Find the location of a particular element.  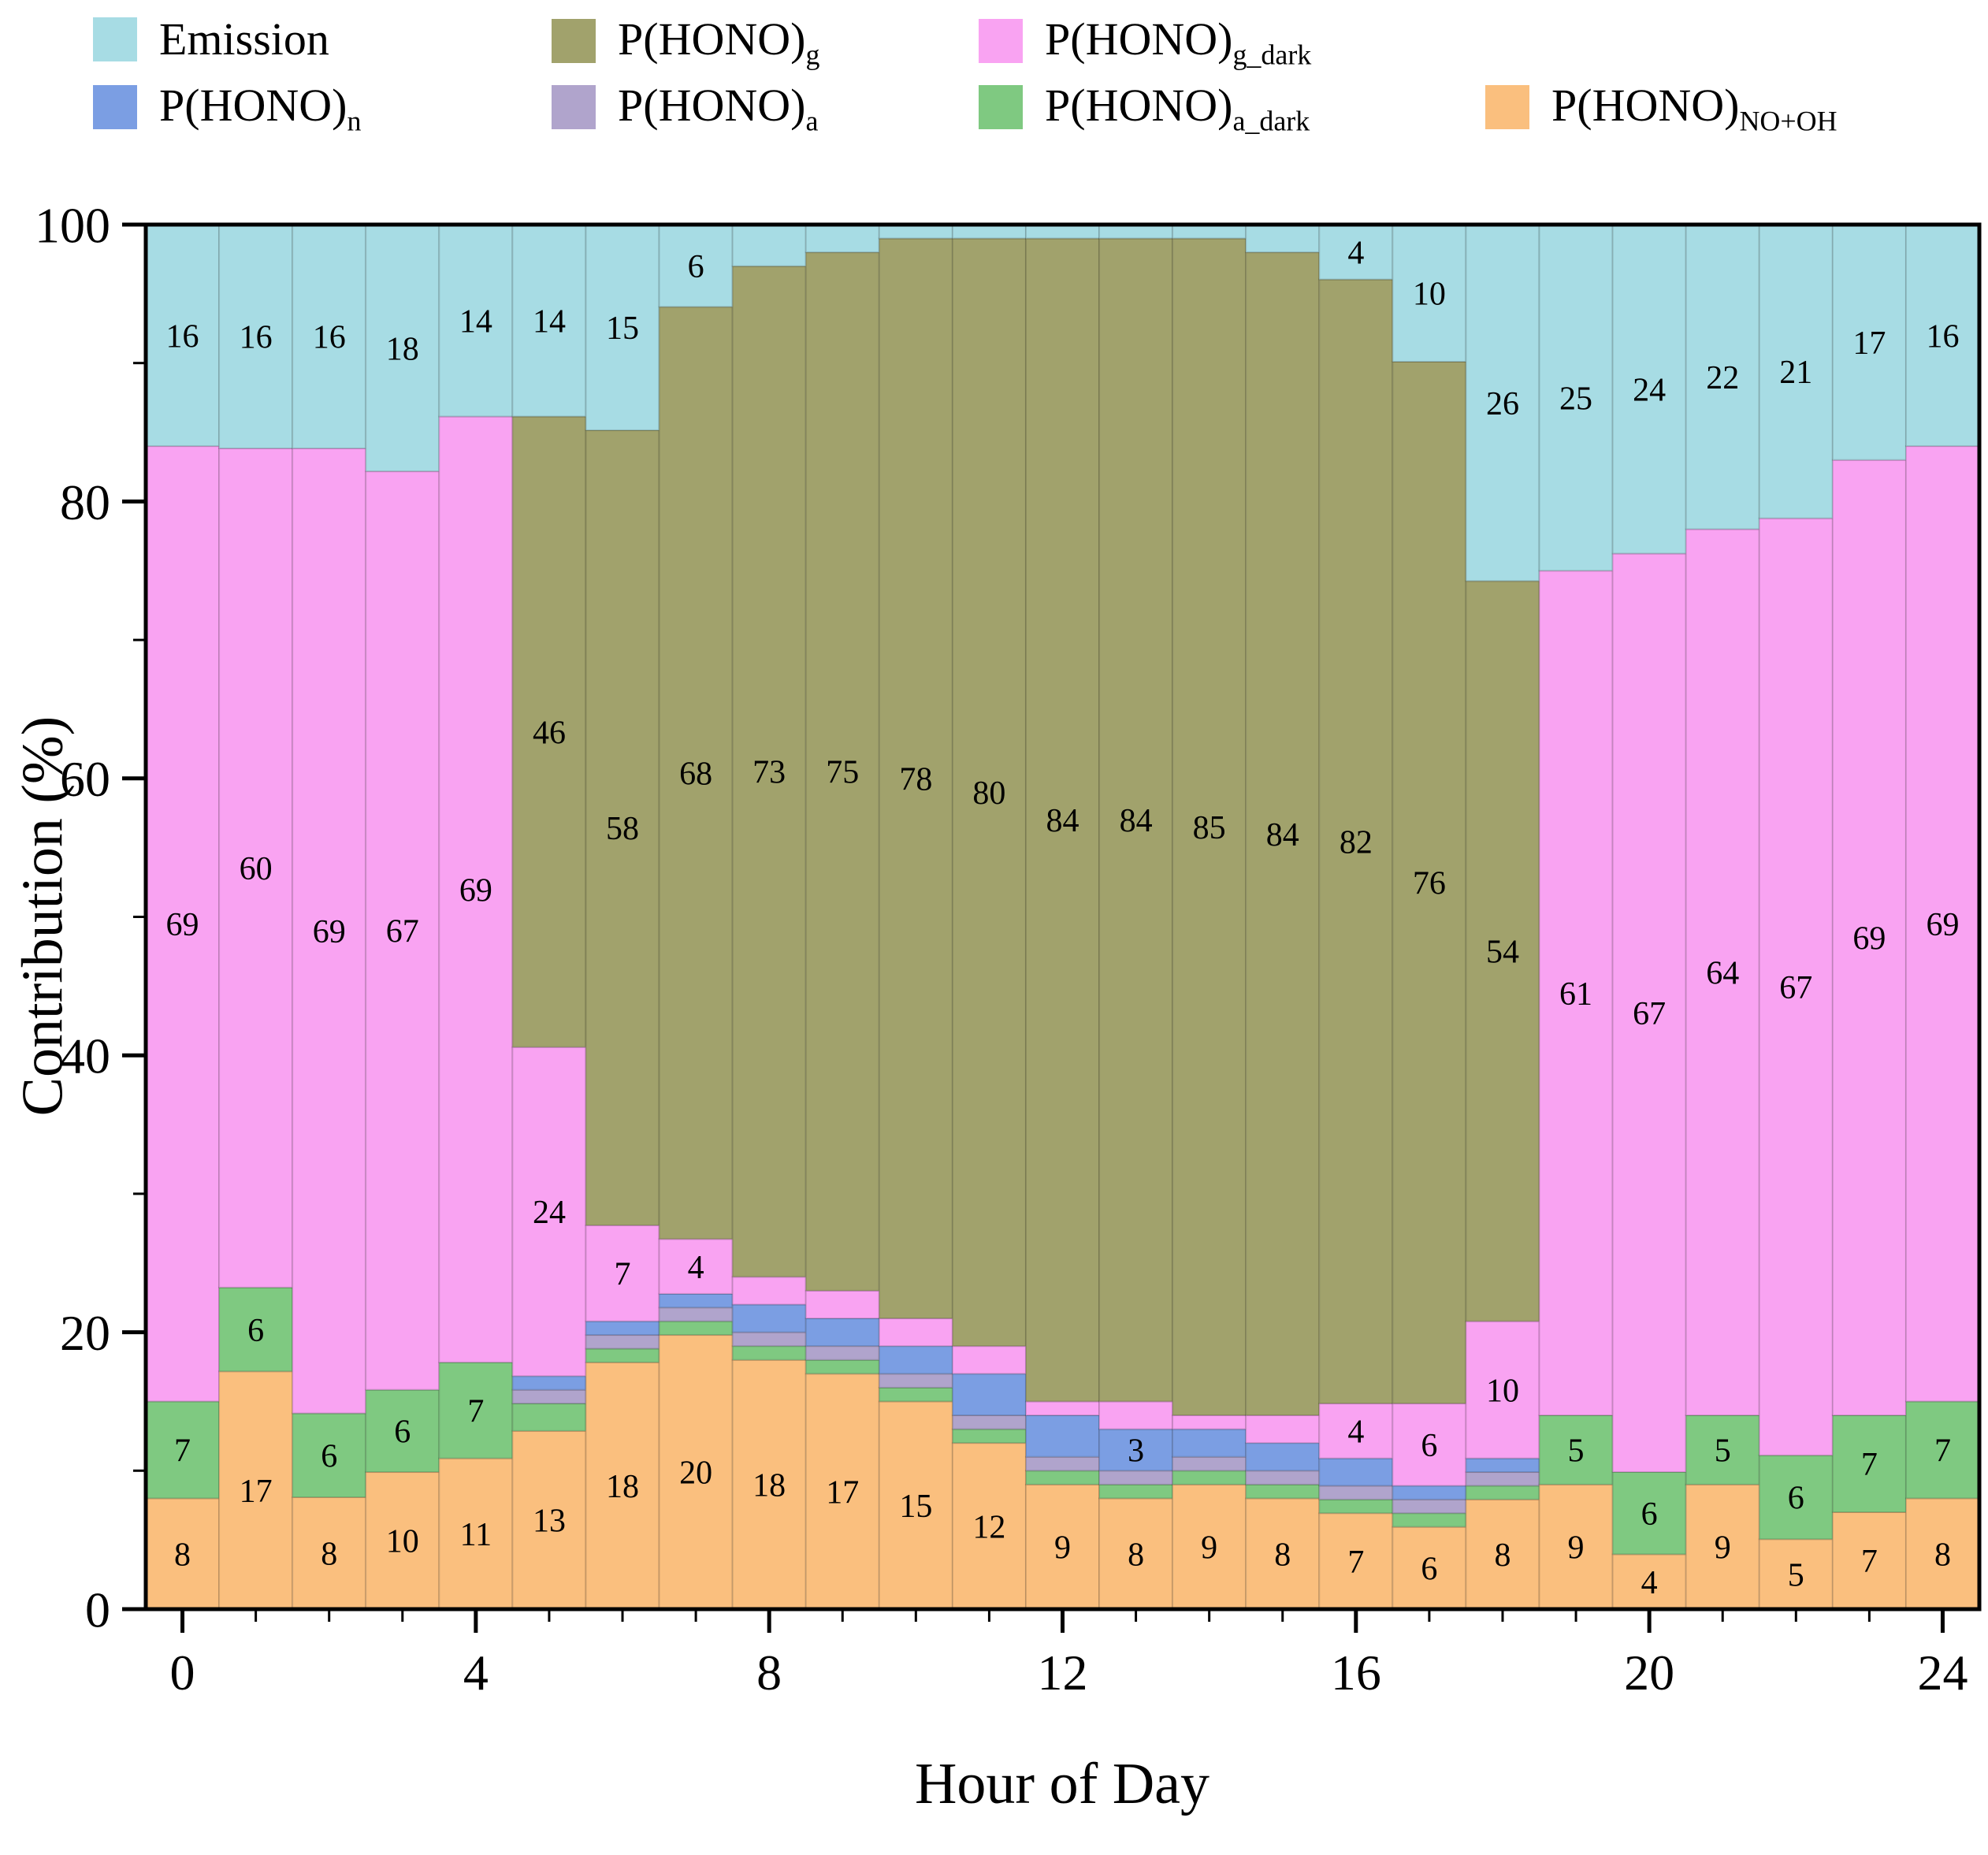

bar-segment-no_oh-h19 is located at coordinates (1576, 1546).